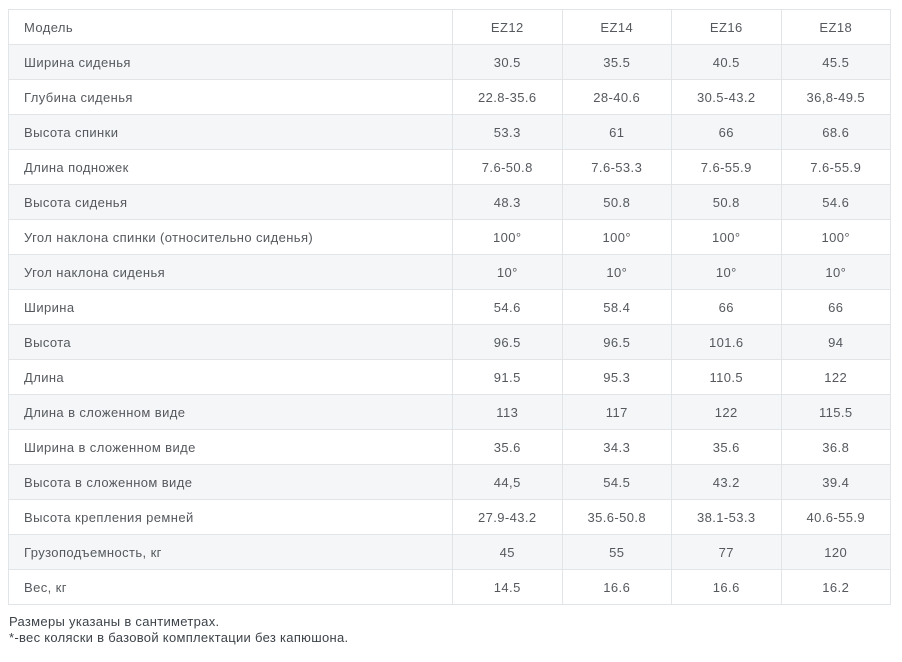  I want to click on row-value: 54.5, so click(616, 482).